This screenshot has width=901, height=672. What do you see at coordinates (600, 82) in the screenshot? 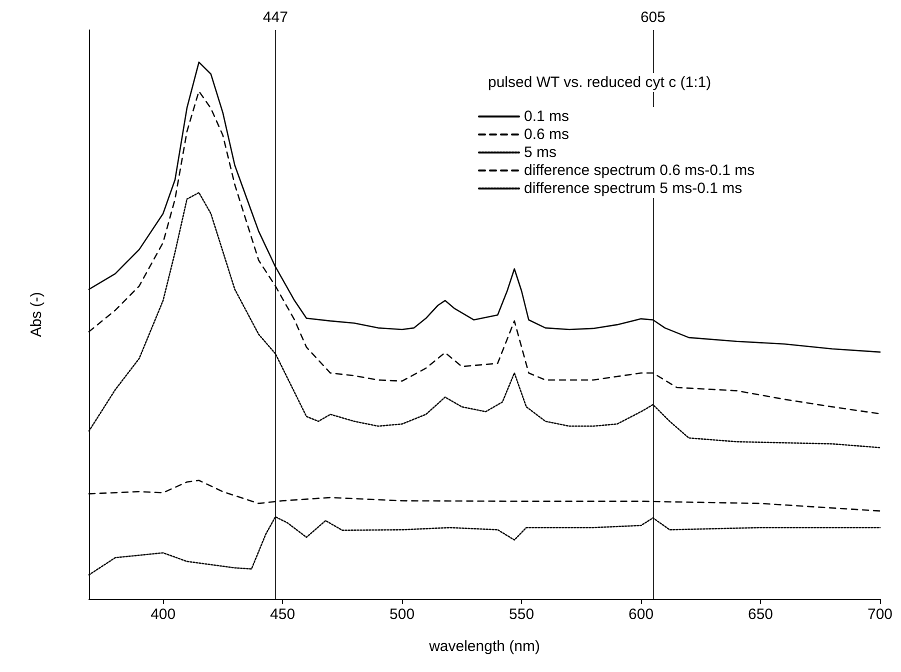
I see `legend-title: pulsed WT vs. reduced cyt c (1:1)` at bounding box center [600, 82].